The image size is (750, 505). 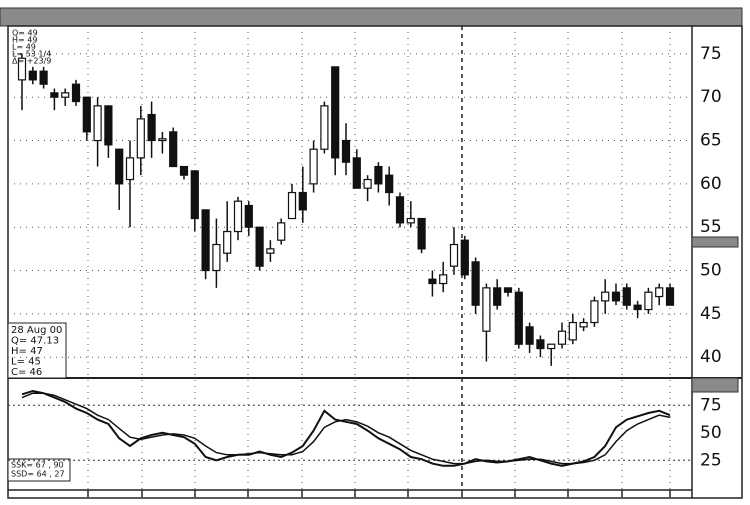 What do you see at coordinates (31, 61) in the screenshot?
I see `annotation: Δ= +23/9` at bounding box center [31, 61].